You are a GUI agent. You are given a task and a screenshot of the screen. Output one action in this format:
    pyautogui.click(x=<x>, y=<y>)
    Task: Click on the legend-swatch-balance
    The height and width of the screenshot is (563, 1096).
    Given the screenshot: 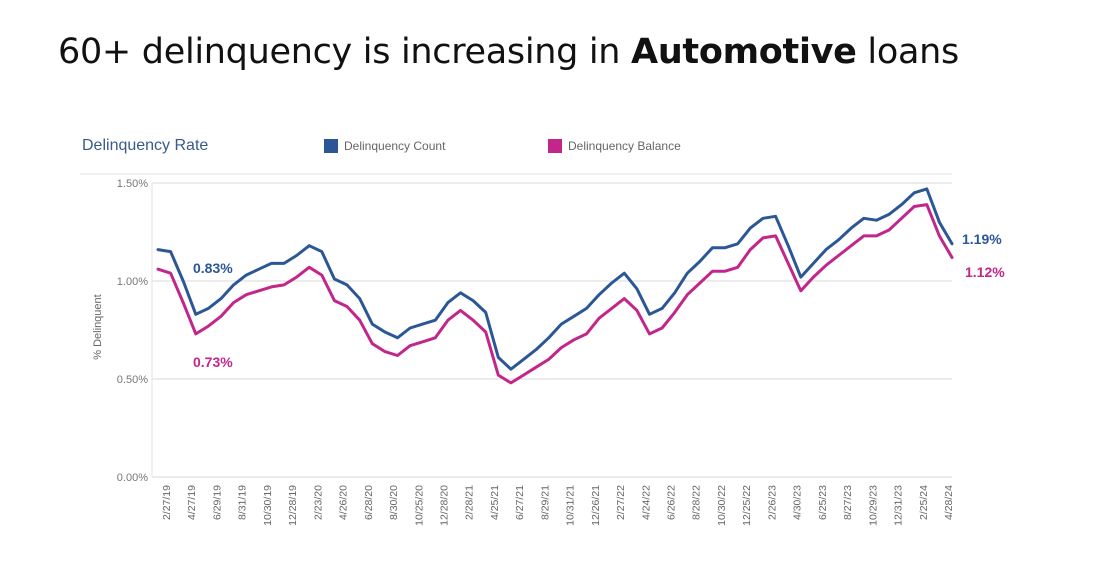 What is the action you would take?
    pyautogui.click(x=555, y=146)
    